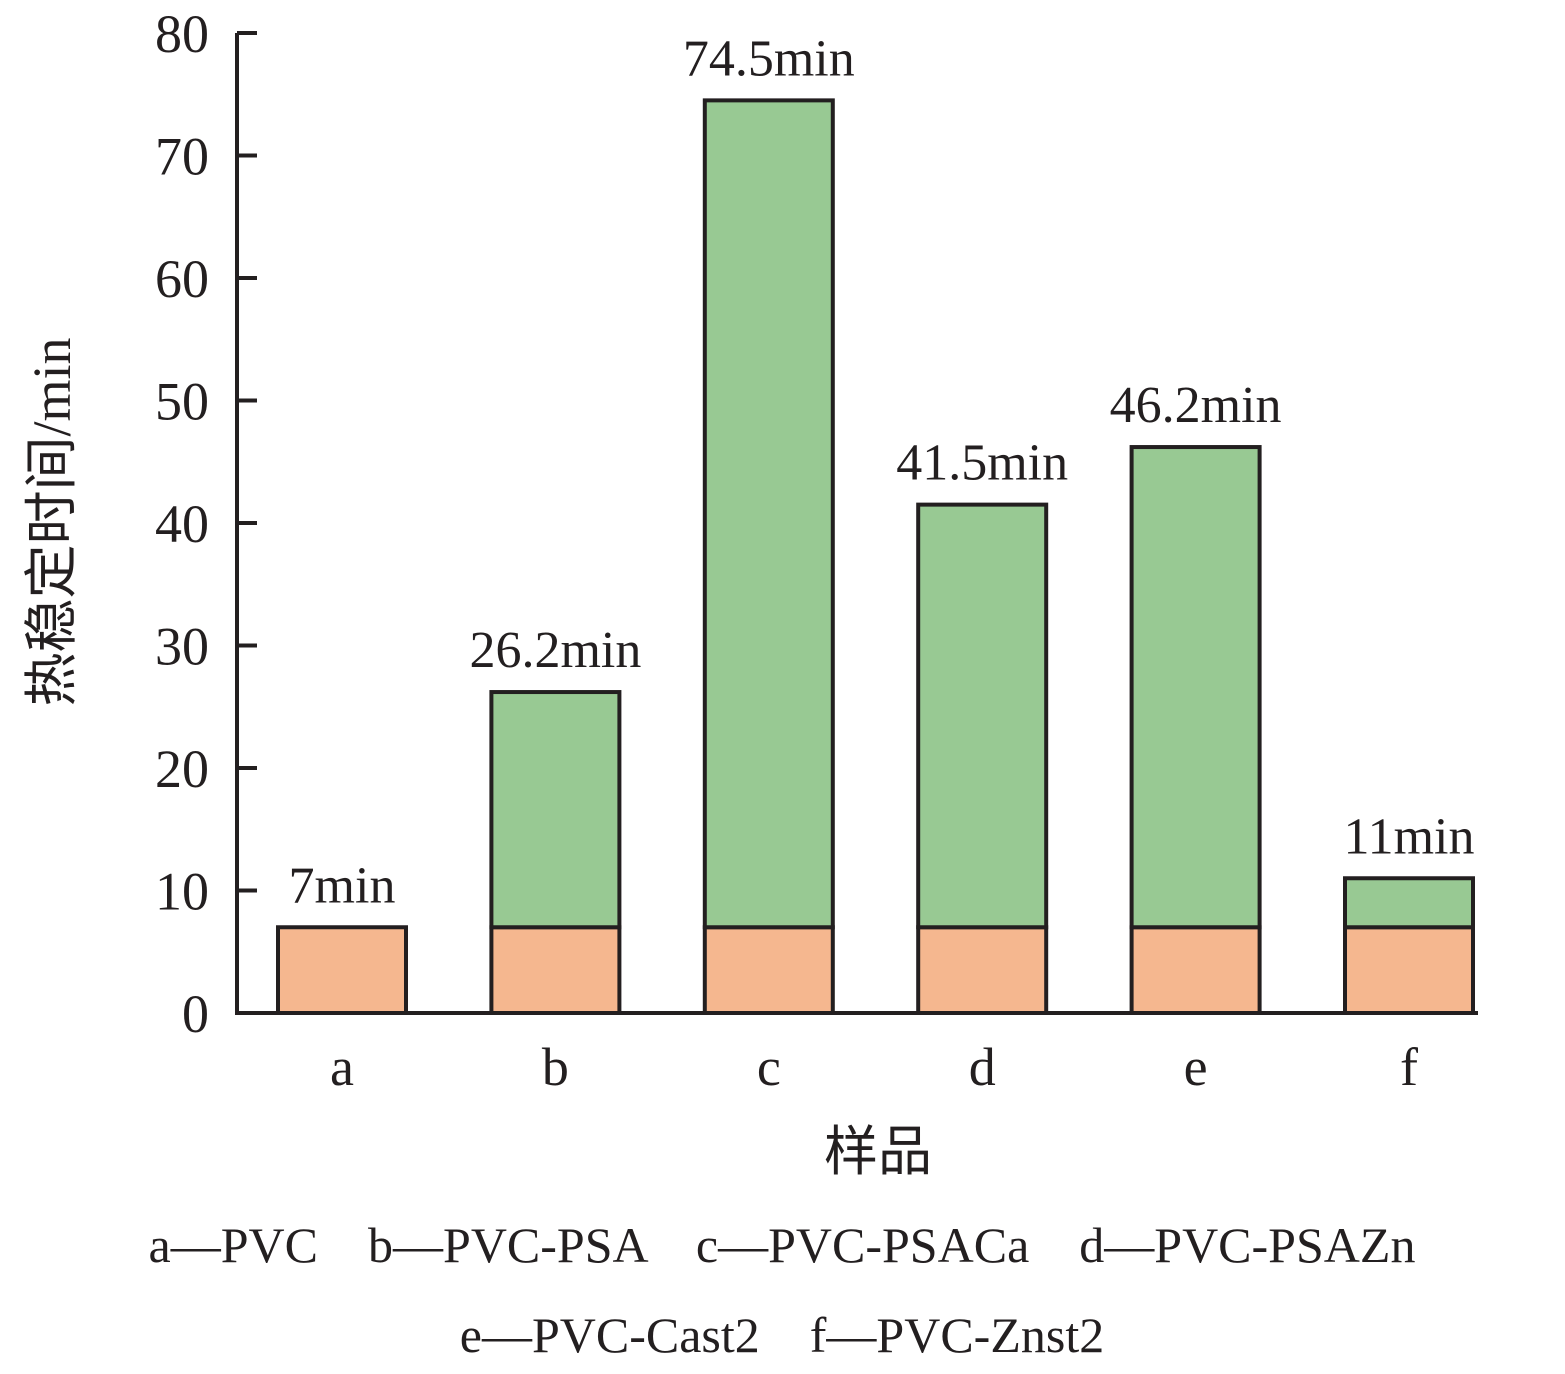 The height and width of the screenshot is (1374, 1565). What do you see at coordinates (182, 892) in the screenshot?
I see `y-tick-label: 10` at bounding box center [182, 892].